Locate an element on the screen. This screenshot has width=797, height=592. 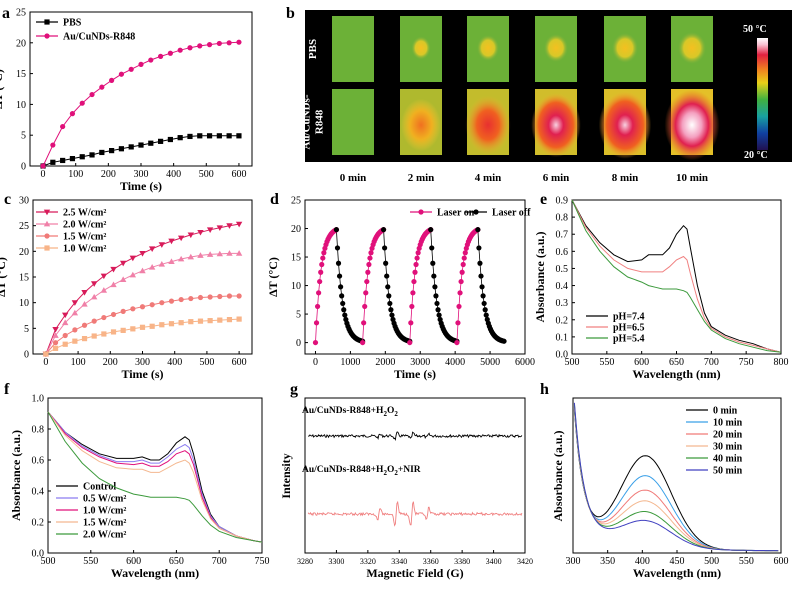
x-tick-label: 3360 is located at coordinates (431, 561).